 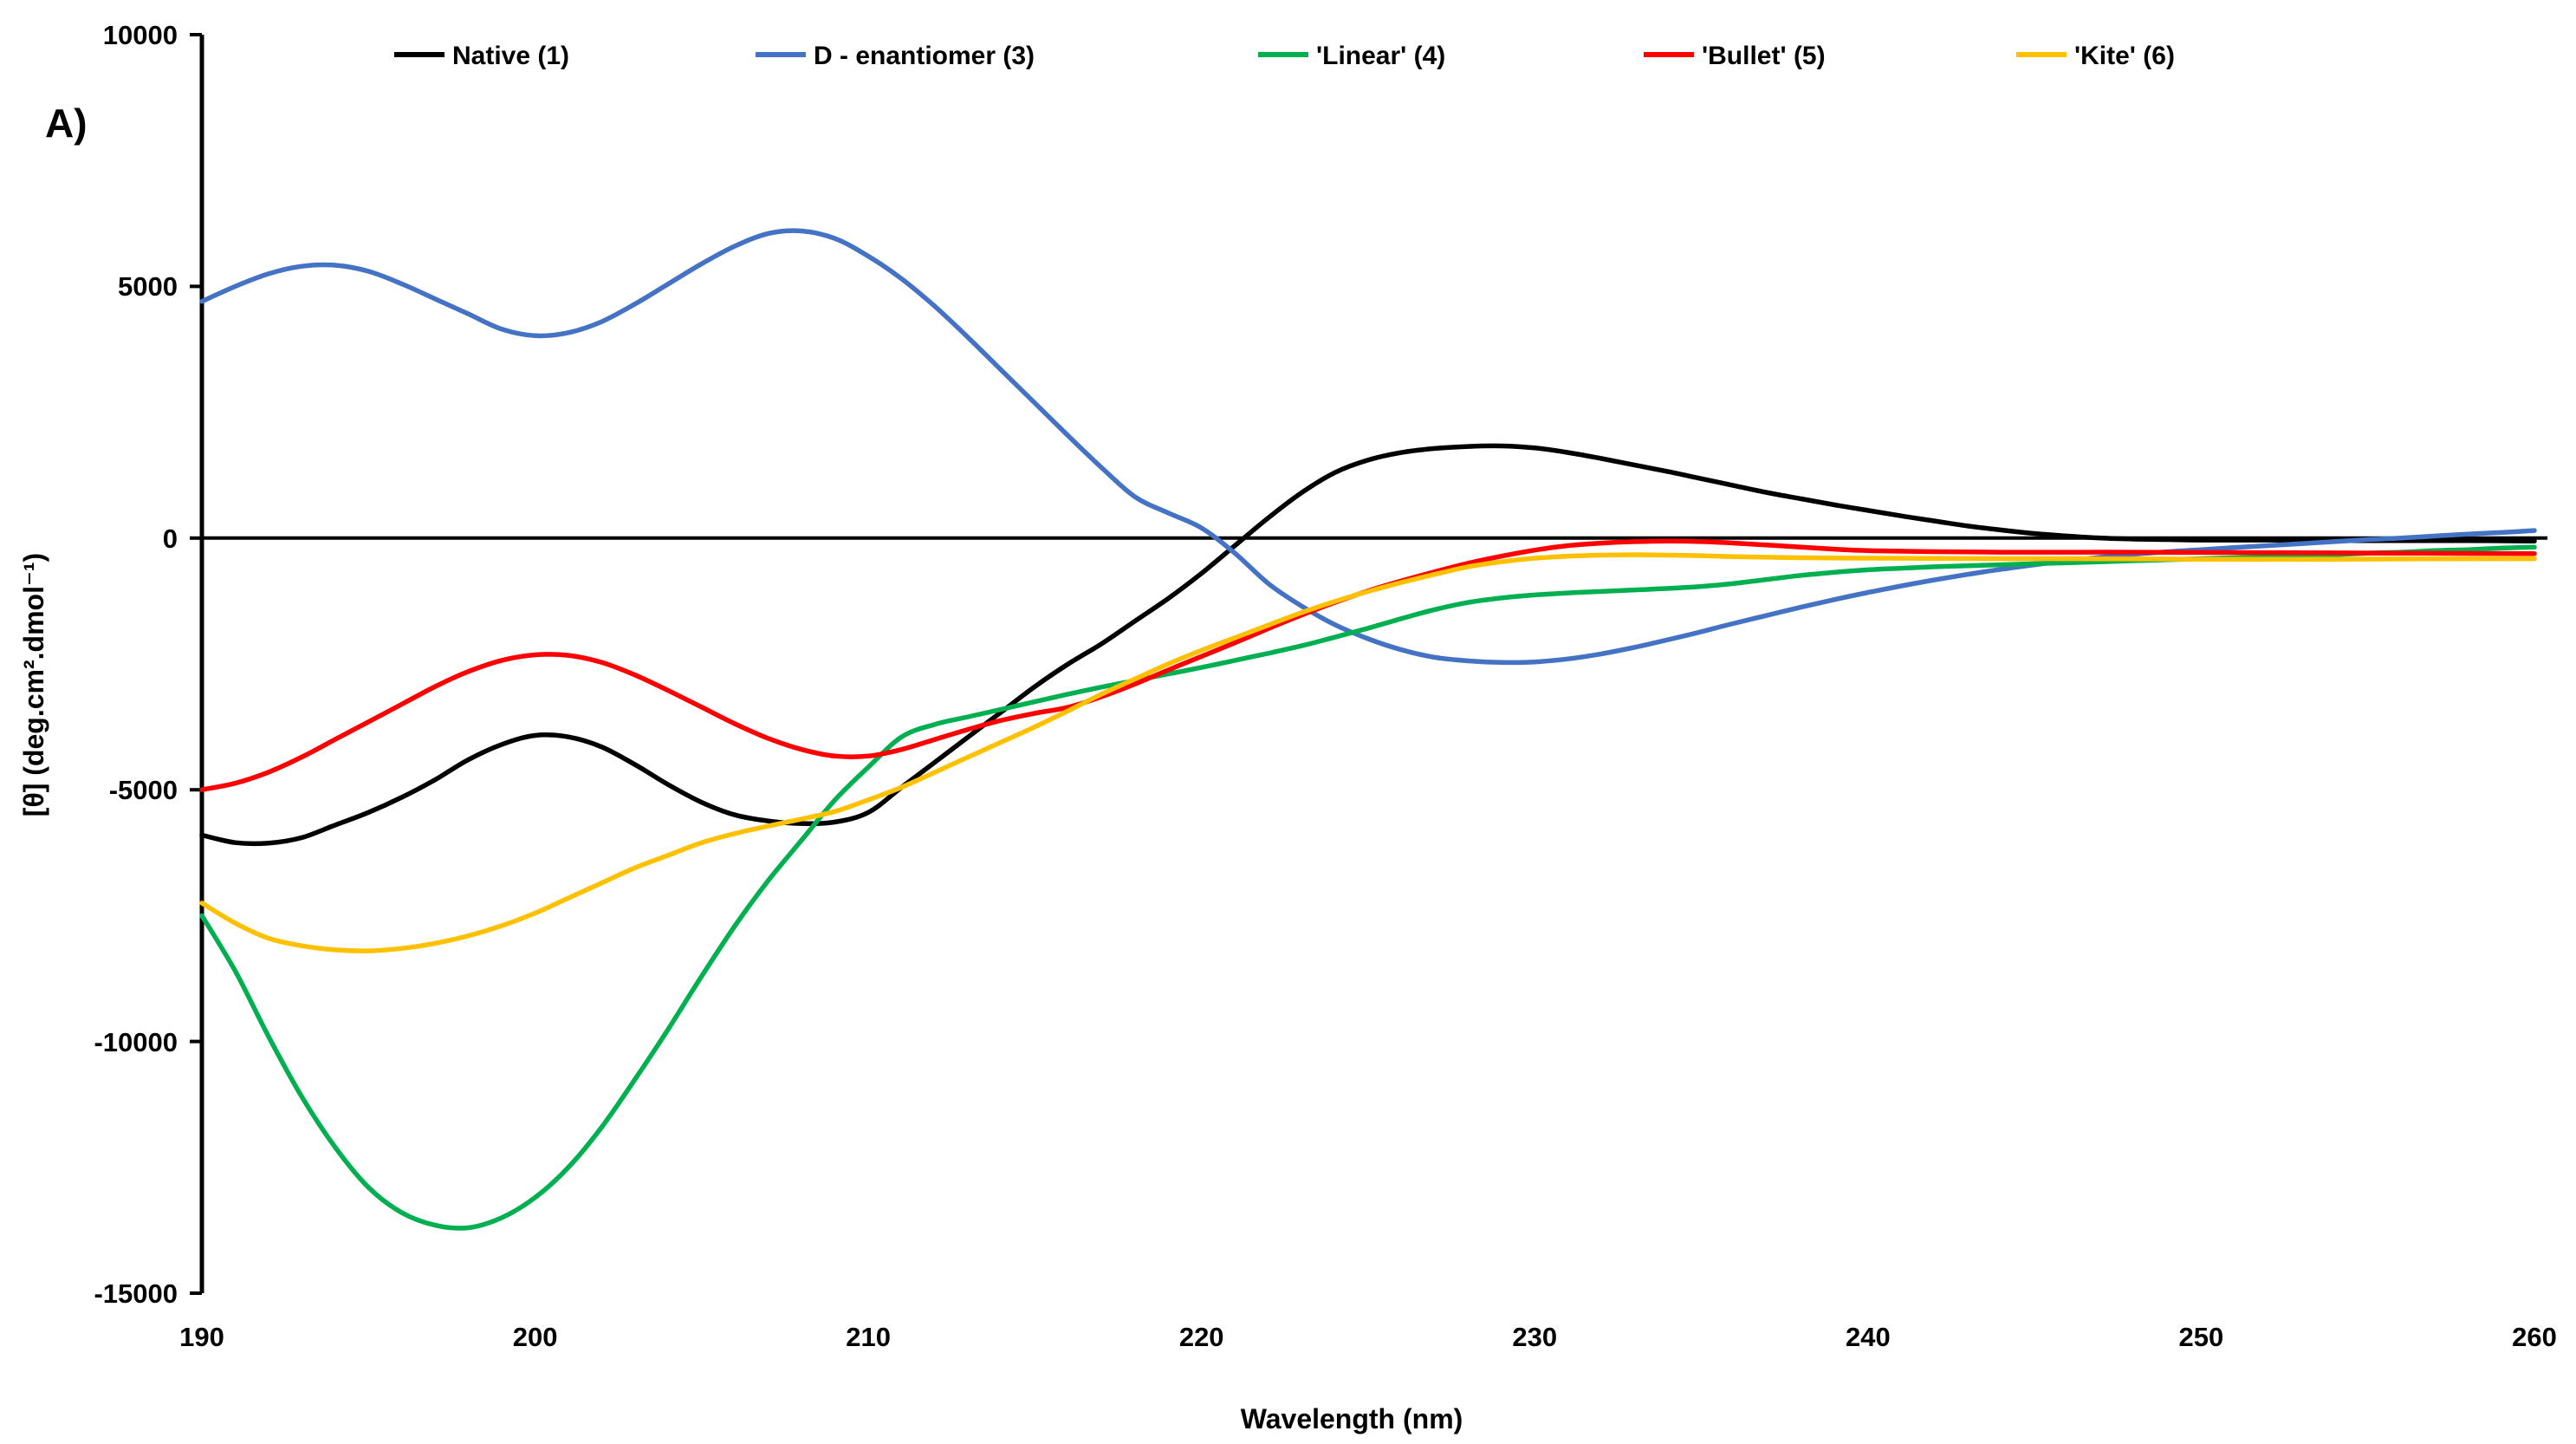 I want to click on x-tick-260: 260, so click(x=2534, y=1337).